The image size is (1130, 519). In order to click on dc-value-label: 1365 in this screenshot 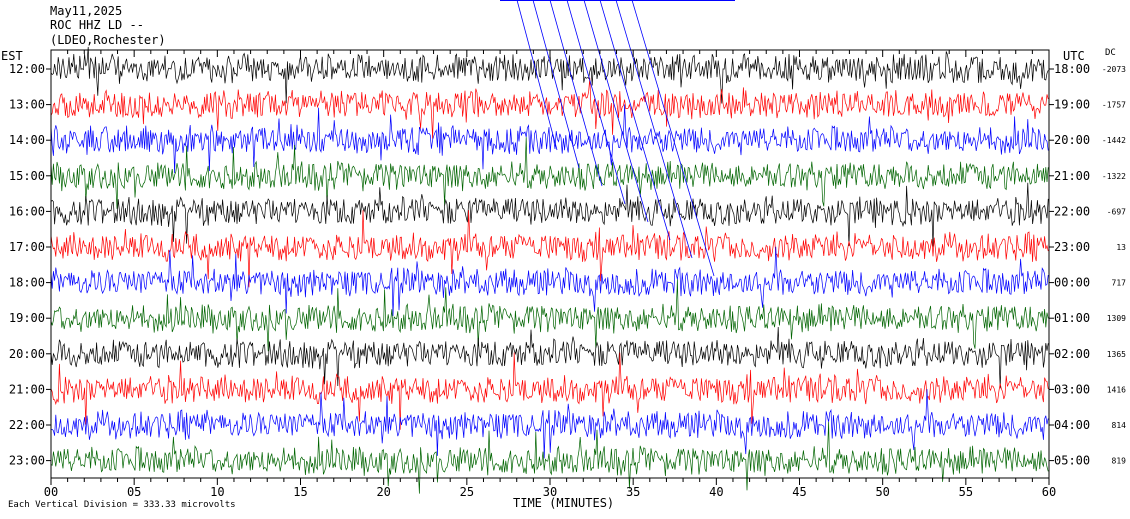, I will do `click(1116, 354)`.